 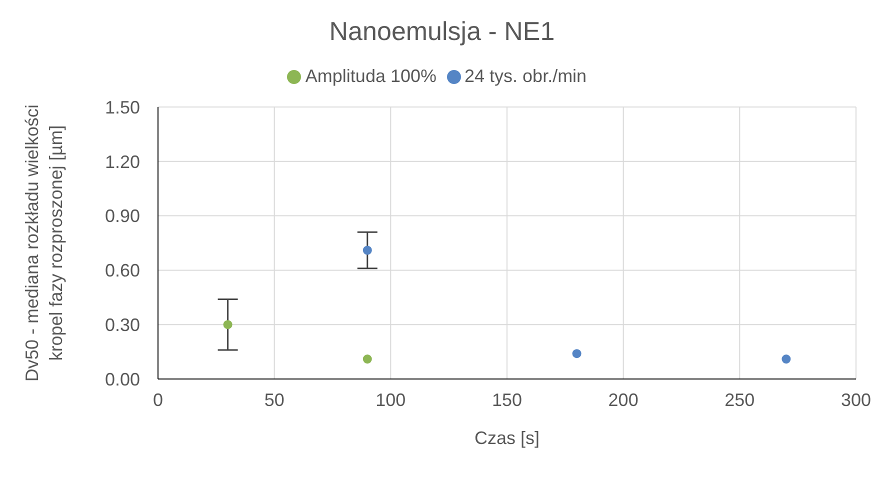 What do you see at coordinates (122, 324) in the screenshot?
I see `y-tick-label: 0.30` at bounding box center [122, 324].